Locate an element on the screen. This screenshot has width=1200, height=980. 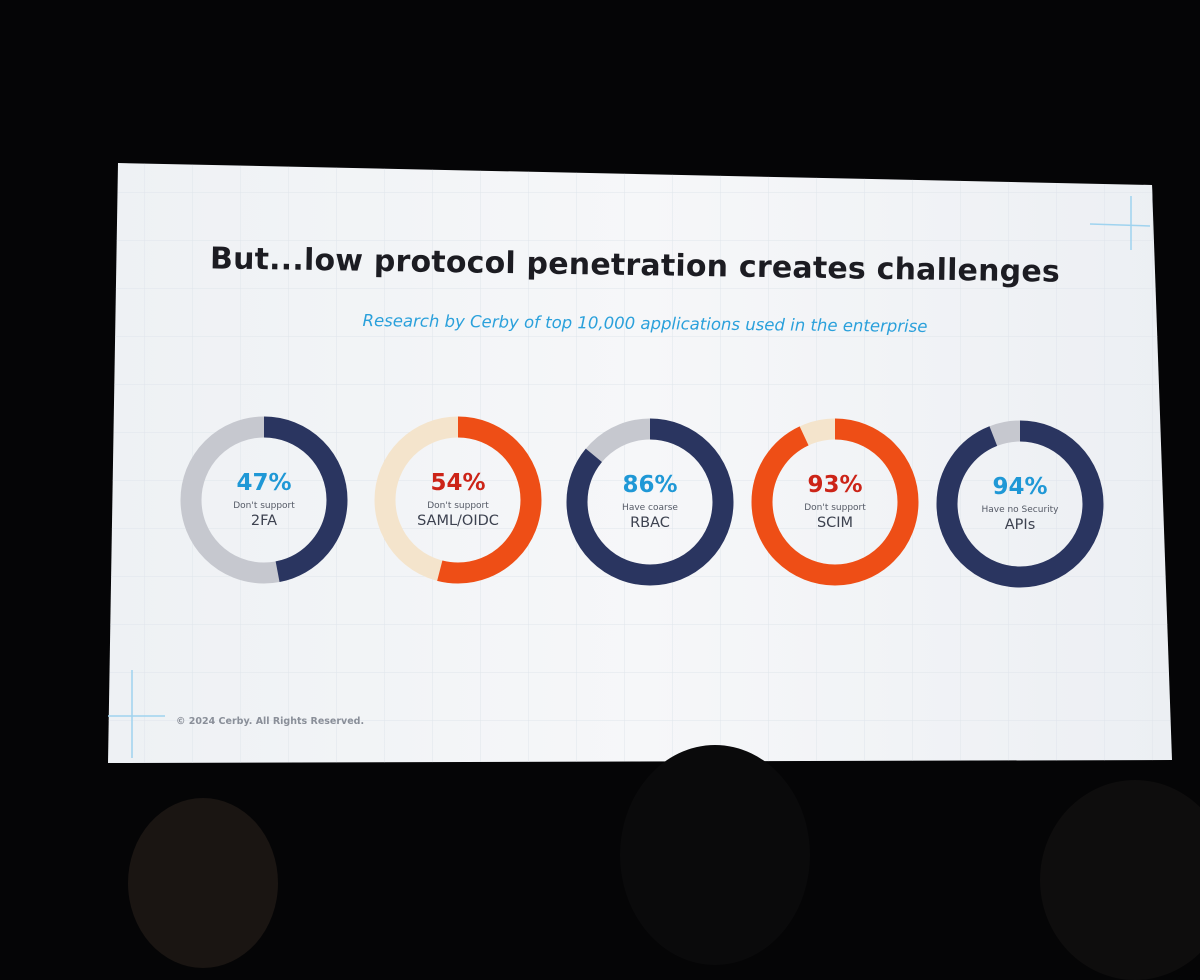
donut-percent: 54% is located at coordinates (458, 483).